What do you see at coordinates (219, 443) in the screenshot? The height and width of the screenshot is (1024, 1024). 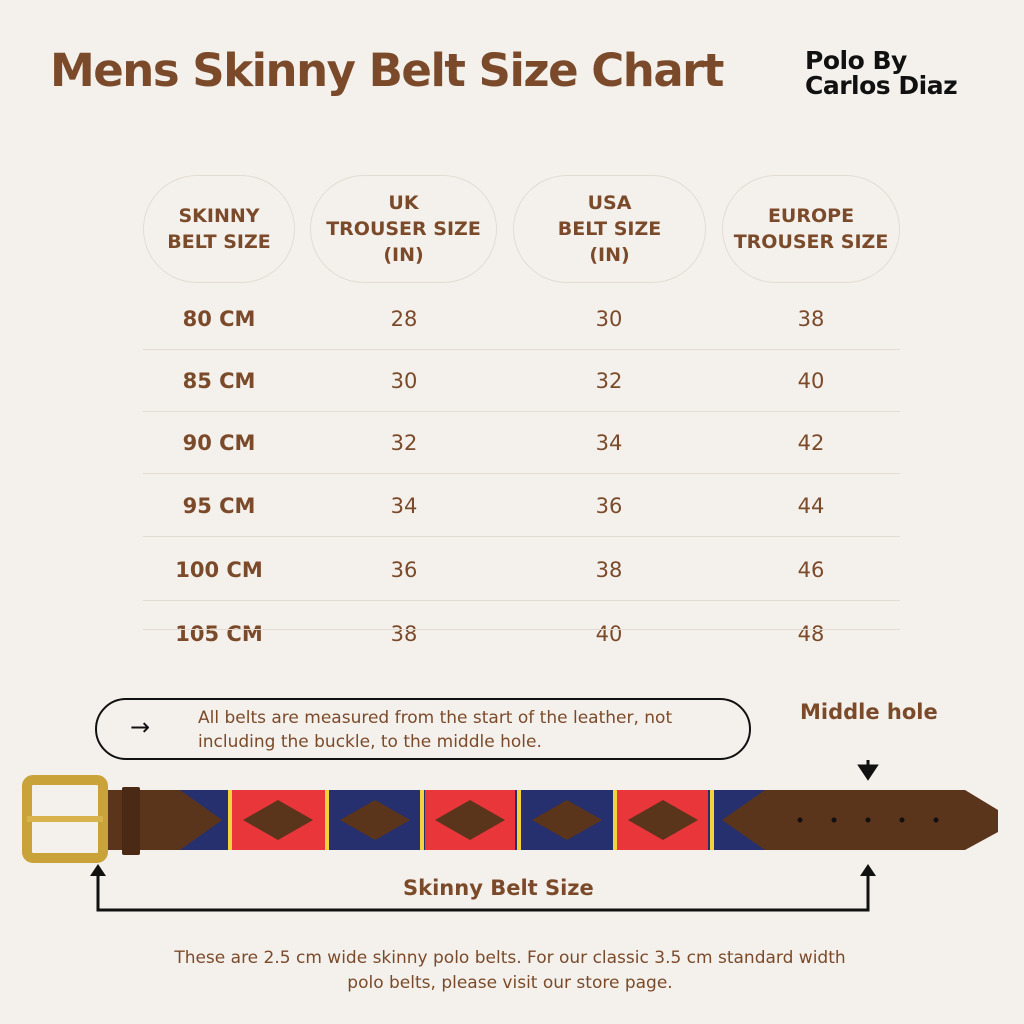 I see `belt-size-cell: 90 CM` at bounding box center [219, 443].